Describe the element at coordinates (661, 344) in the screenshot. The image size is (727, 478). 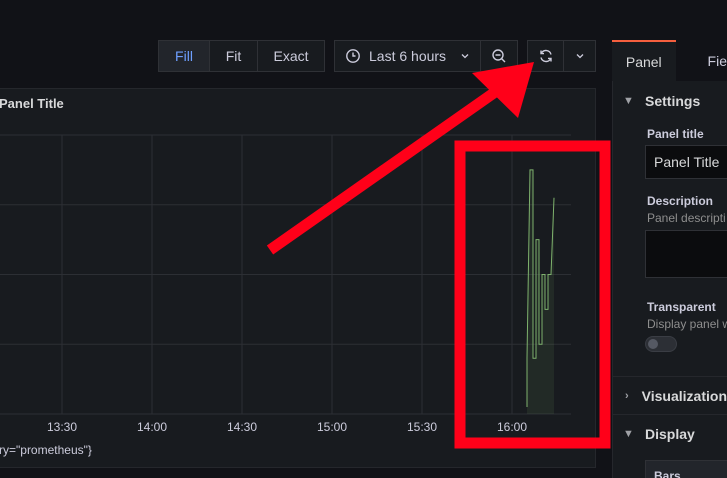
I see `transparent-toggle` at that location.